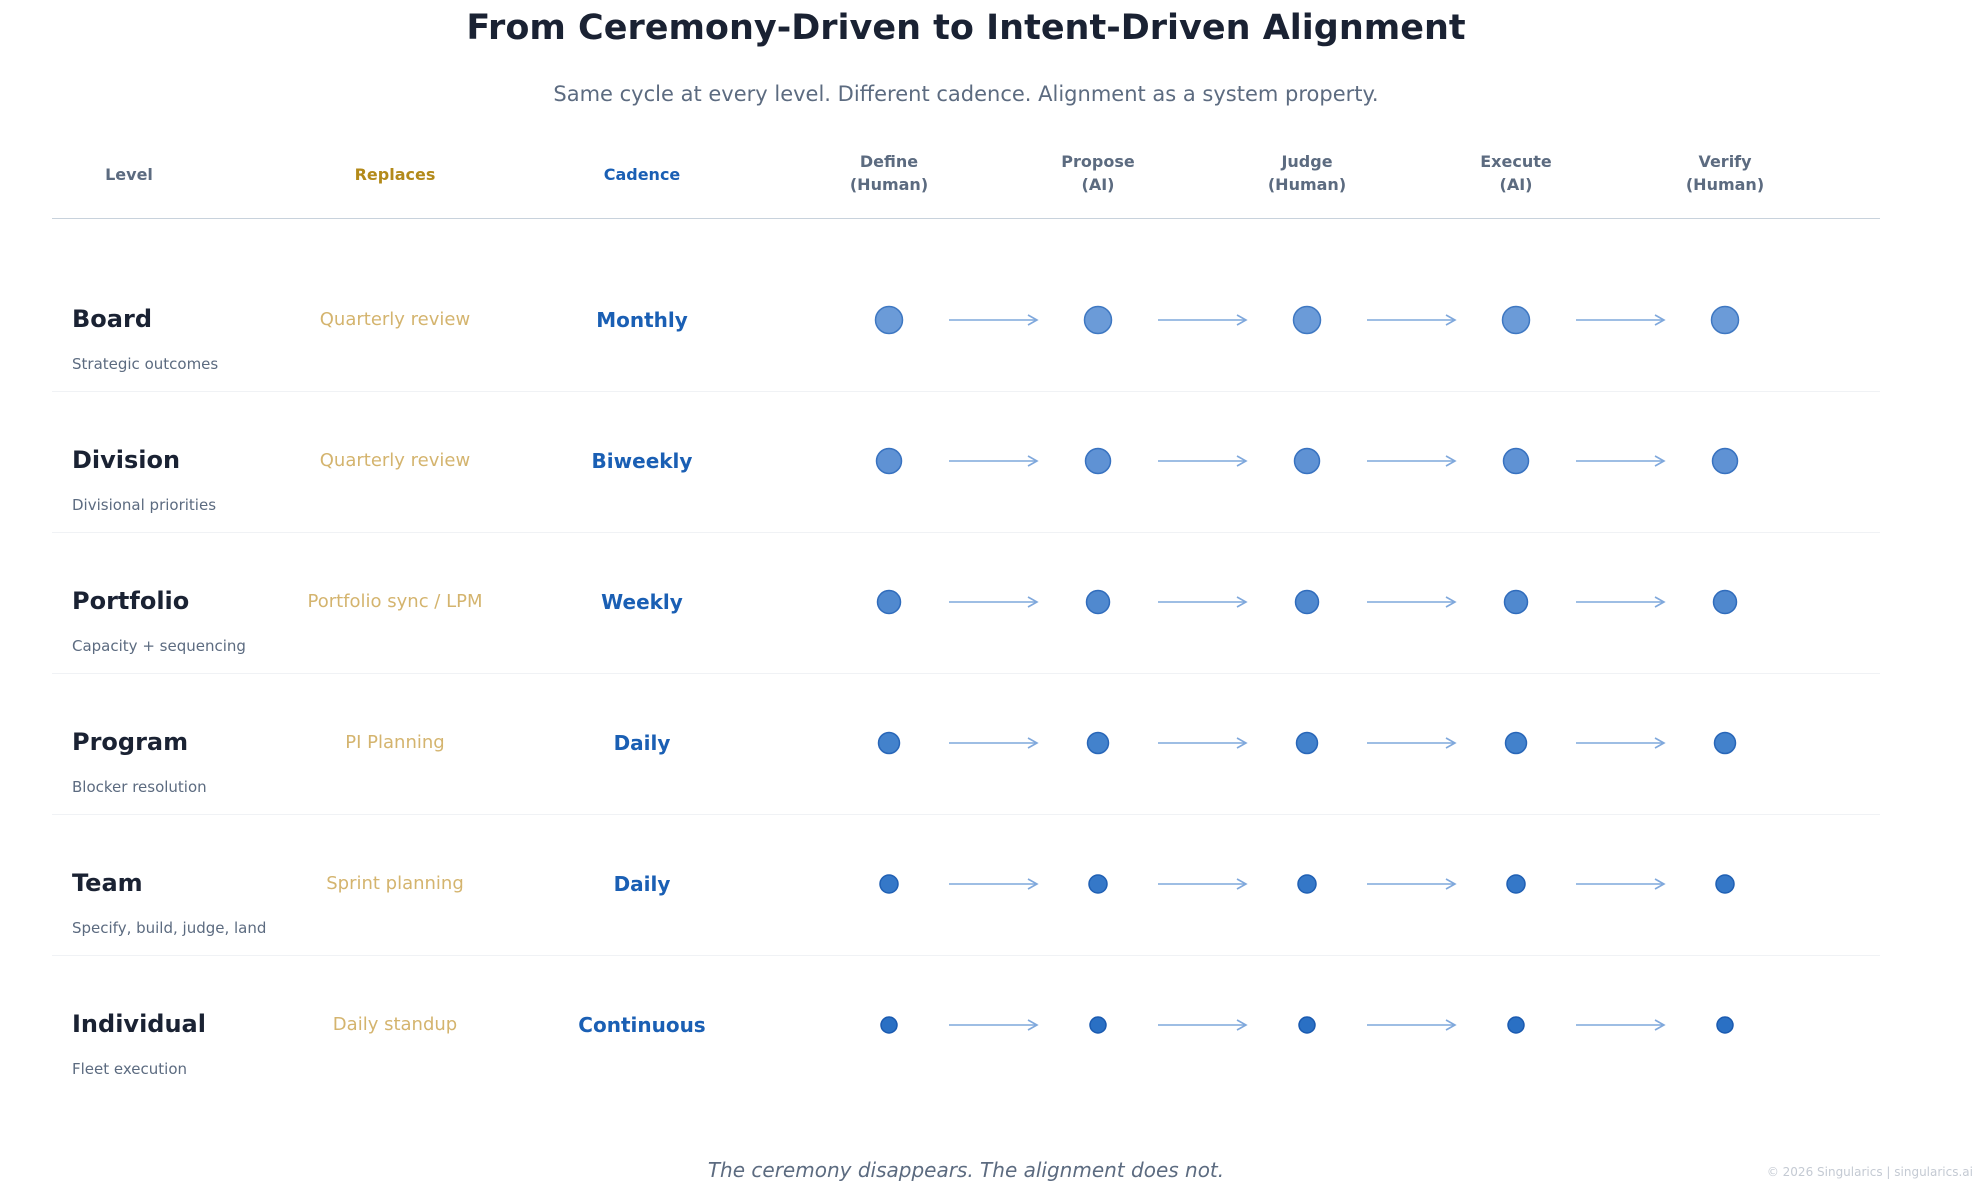  What do you see at coordinates (642, 602) in the screenshot?
I see `cadence-portfolio: Weekly` at bounding box center [642, 602].